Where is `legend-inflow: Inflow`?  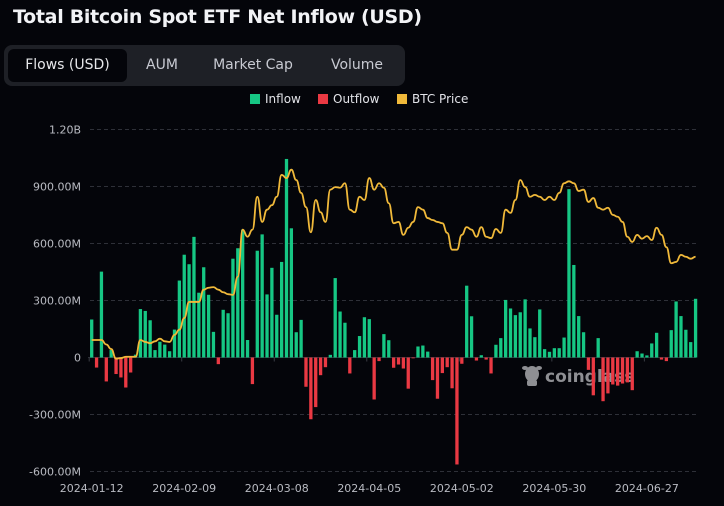
legend-inflow: Inflow is located at coordinates (275, 99).